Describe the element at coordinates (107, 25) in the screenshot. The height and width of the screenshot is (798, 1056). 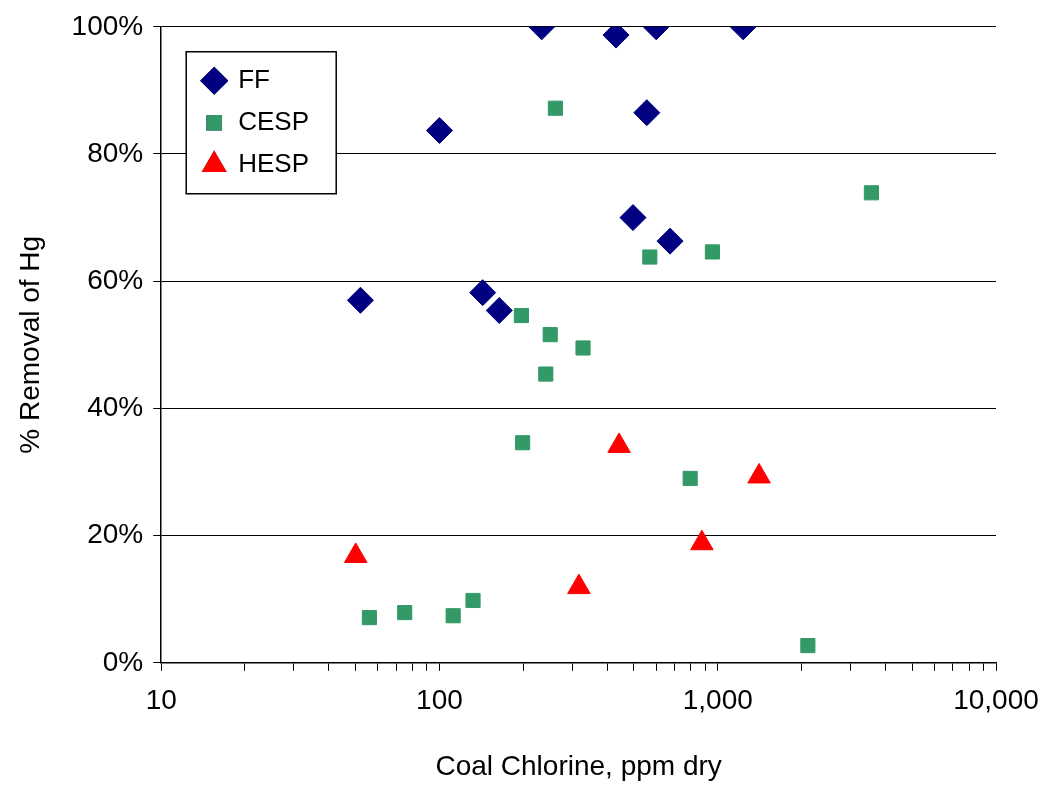
I see `y-tick-label: 100%` at that location.